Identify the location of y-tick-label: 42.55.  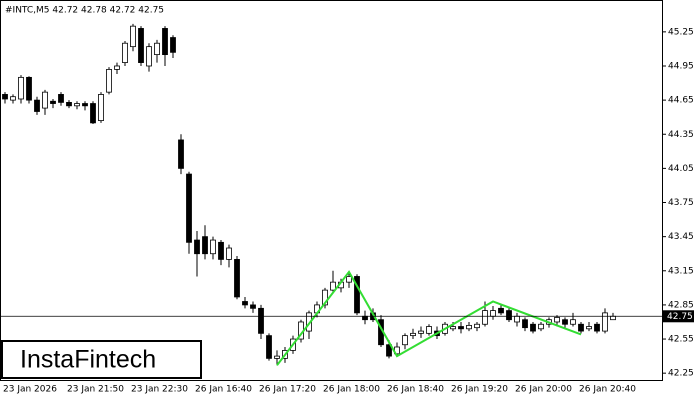
(681, 340).